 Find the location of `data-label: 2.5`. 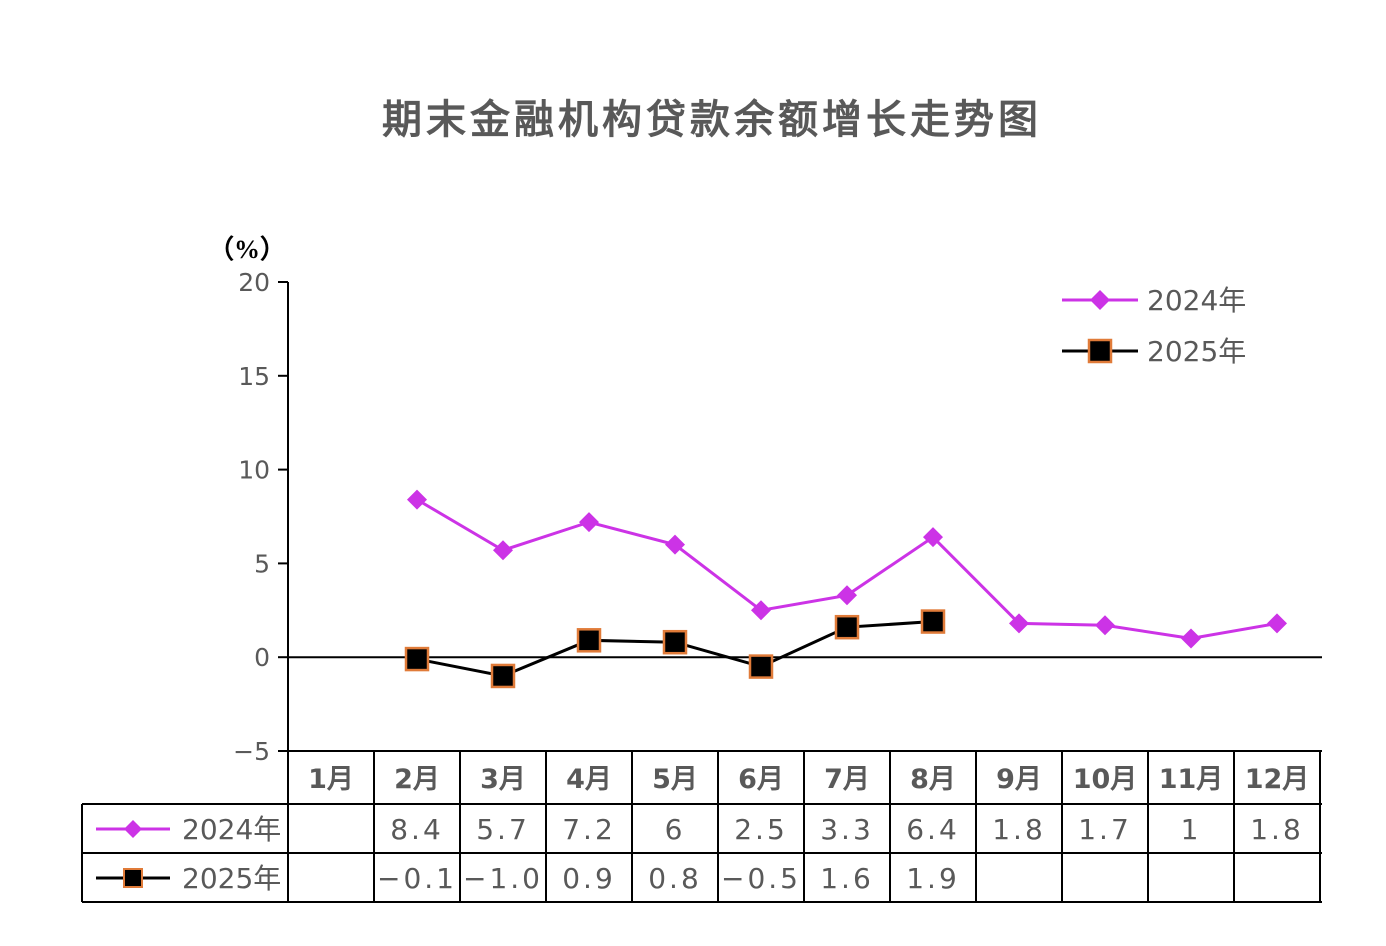

data-label: 2.5 is located at coordinates (761, 829).